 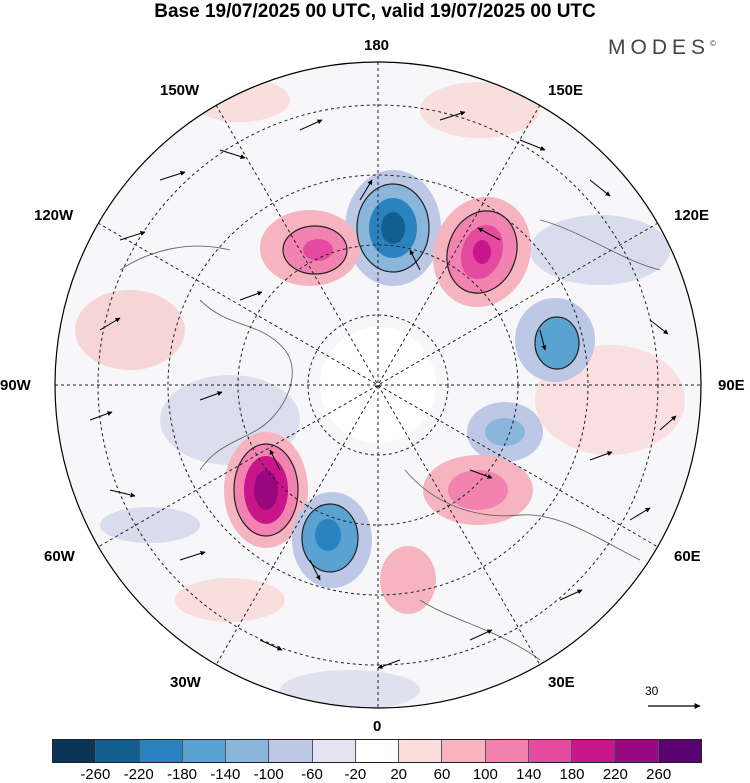 I want to click on polar-cap, so click(x=378, y=385).